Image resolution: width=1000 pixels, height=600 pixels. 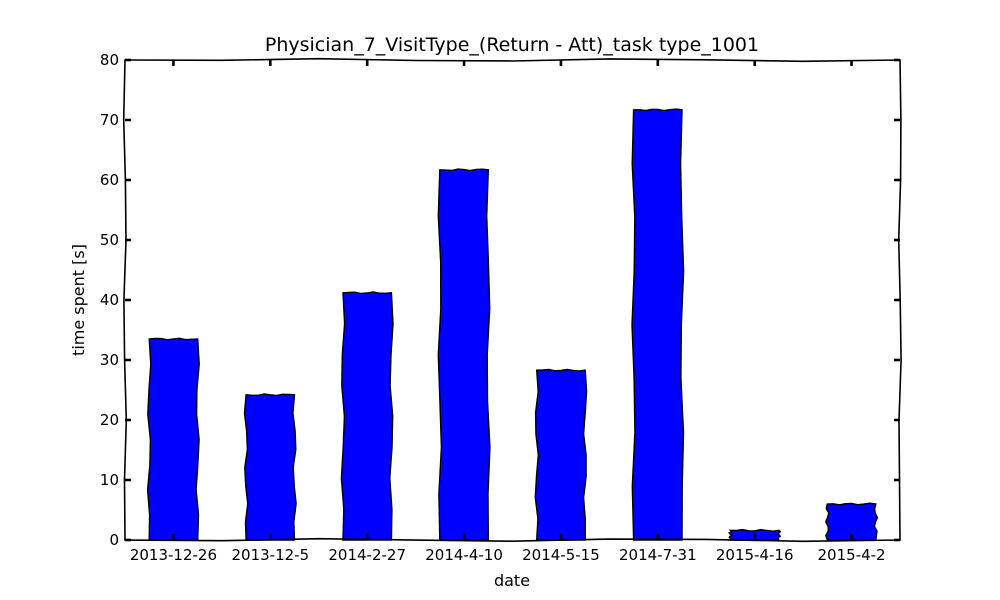 What do you see at coordinates (78, 300) in the screenshot?
I see `y-axis-label: time spent [s]` at bounding box center [78, 300].